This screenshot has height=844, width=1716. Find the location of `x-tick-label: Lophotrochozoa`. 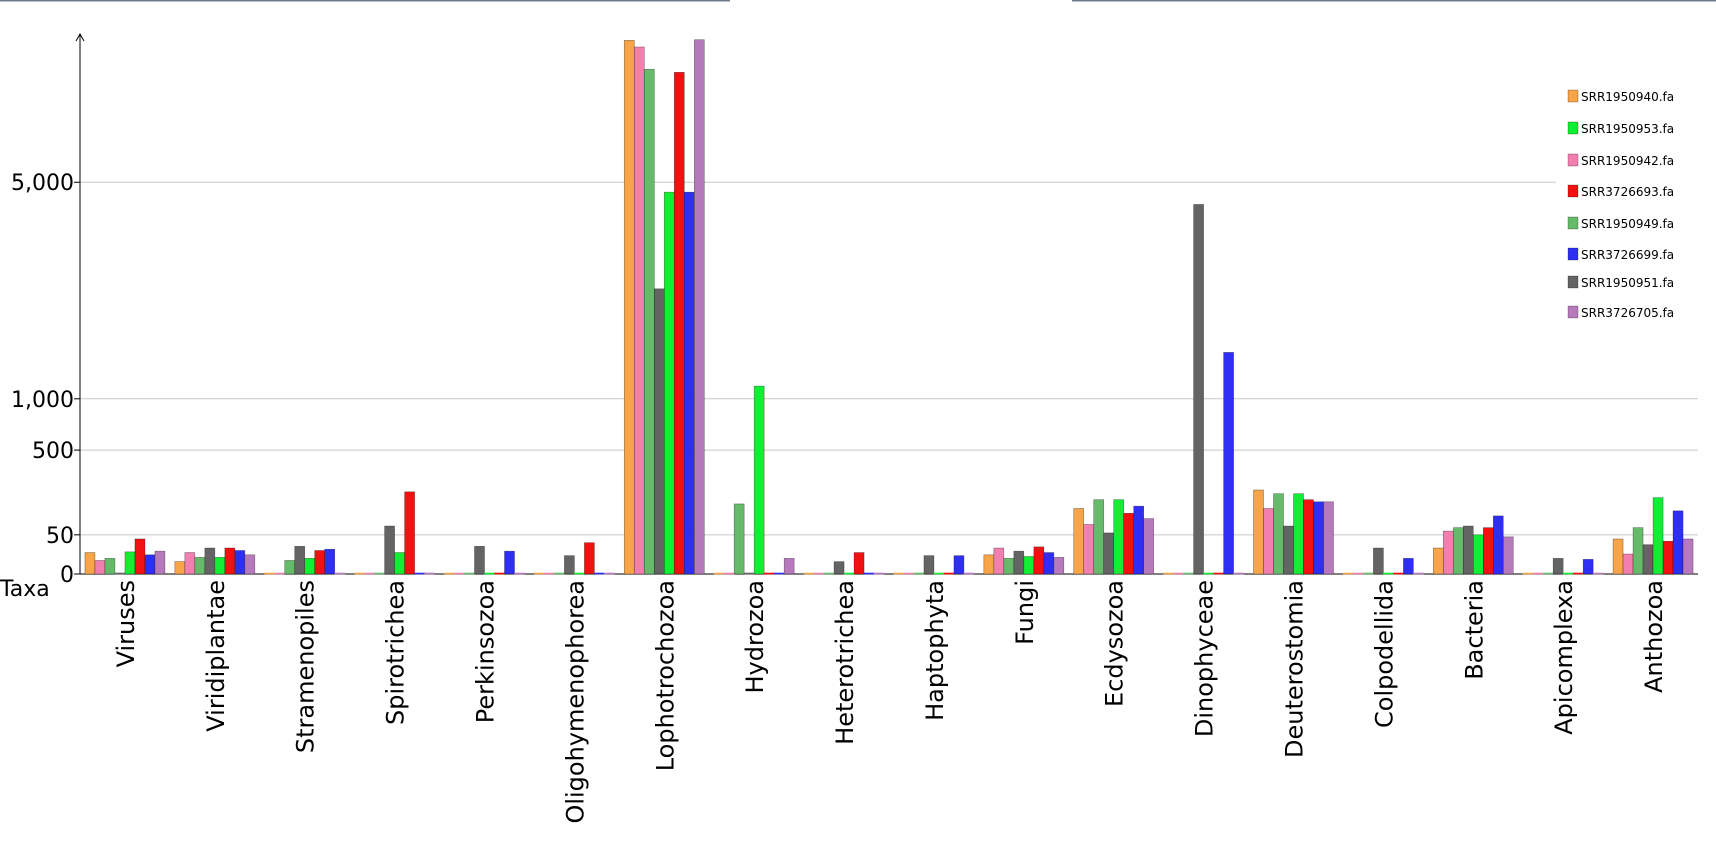

x-tick-label: Lophotrochozoa is located at coordinates (665, 675).